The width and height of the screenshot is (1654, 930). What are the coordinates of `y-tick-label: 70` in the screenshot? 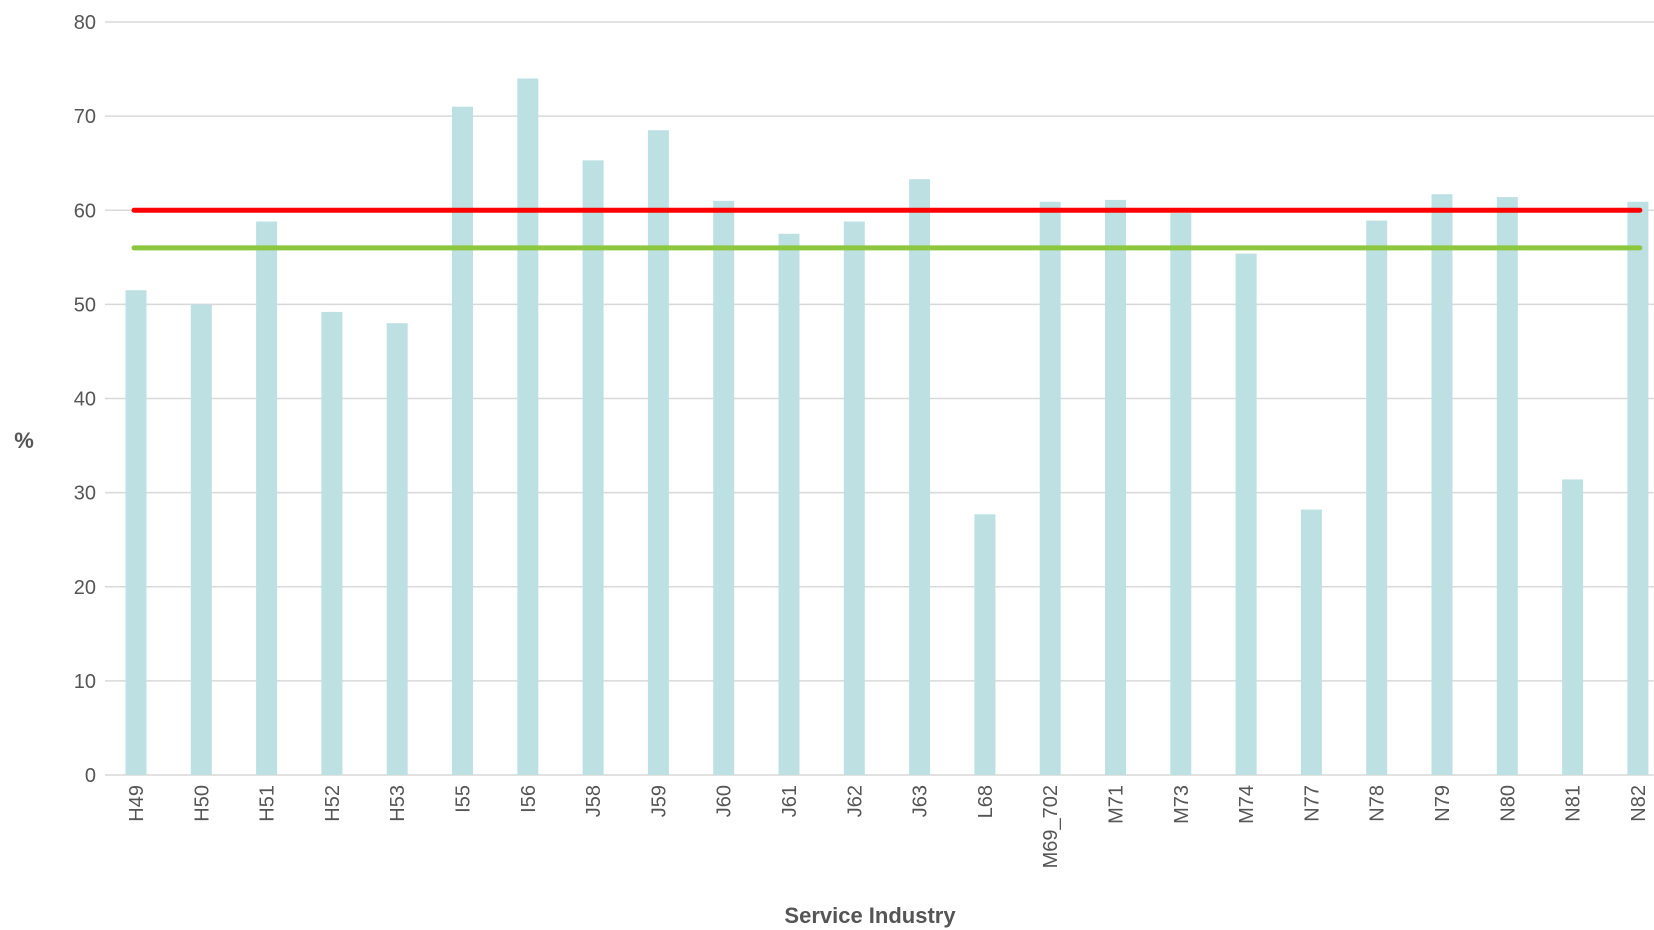 It's located at (85, 117).